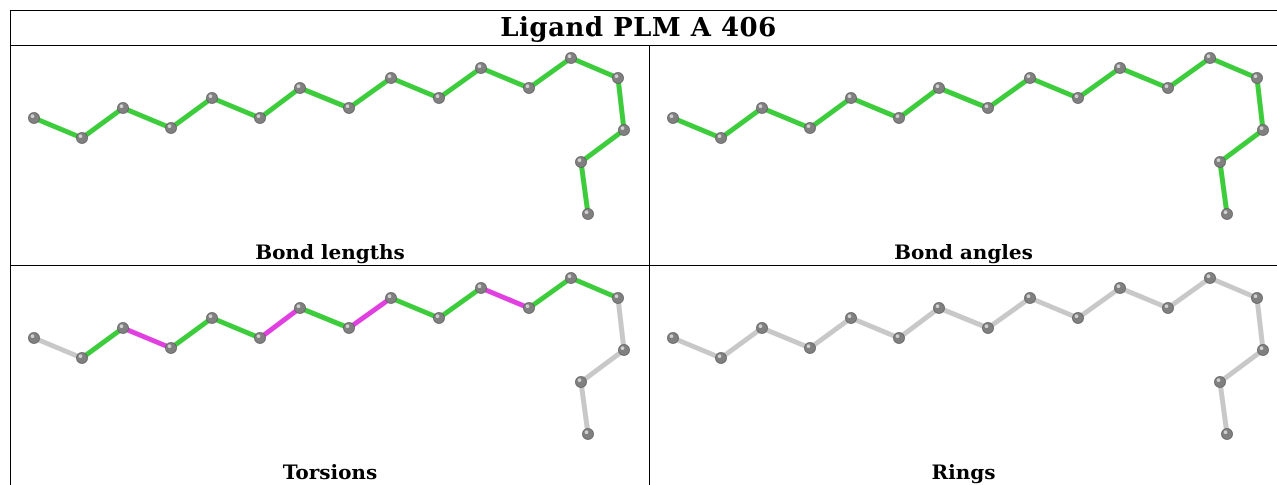 The width and height of the screenshot is (1277, 485). Describe the element at coordinates (963, 252) in the screenshot. I see `panel-caption: Bond angles` at that location.